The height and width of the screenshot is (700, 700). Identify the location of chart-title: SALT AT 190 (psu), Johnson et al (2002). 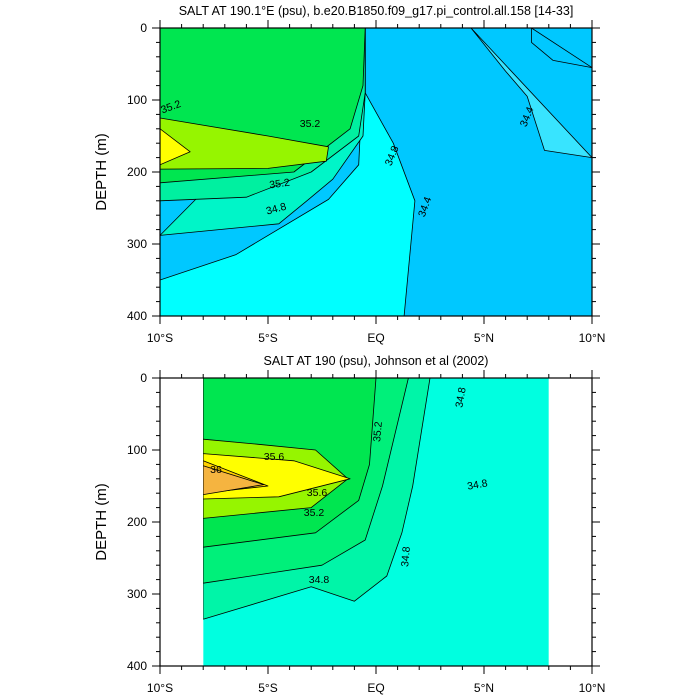
(376, 361).